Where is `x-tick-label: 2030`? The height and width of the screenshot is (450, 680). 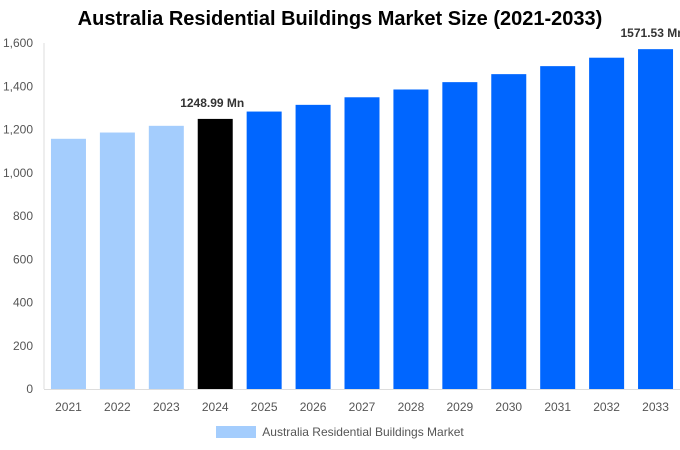 x-tick-label: 2030 is located at coordinates (508, 407).